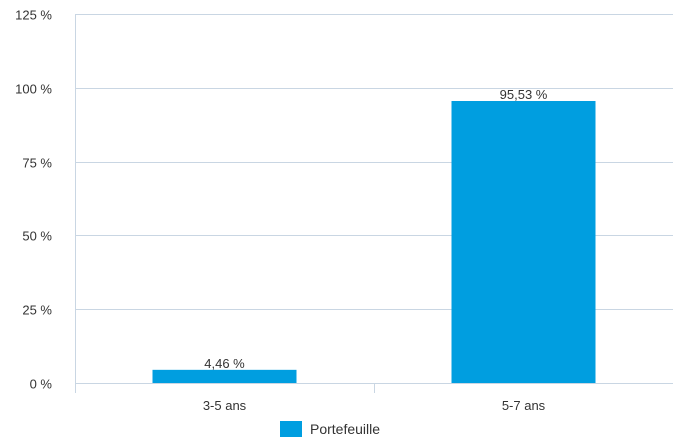 The width and height of the screenshot is (673, 441). Describe the element at coordinates (345, 429) in the screenshot. I see `legend-label-portefeuille: Portefeuille` at that location.